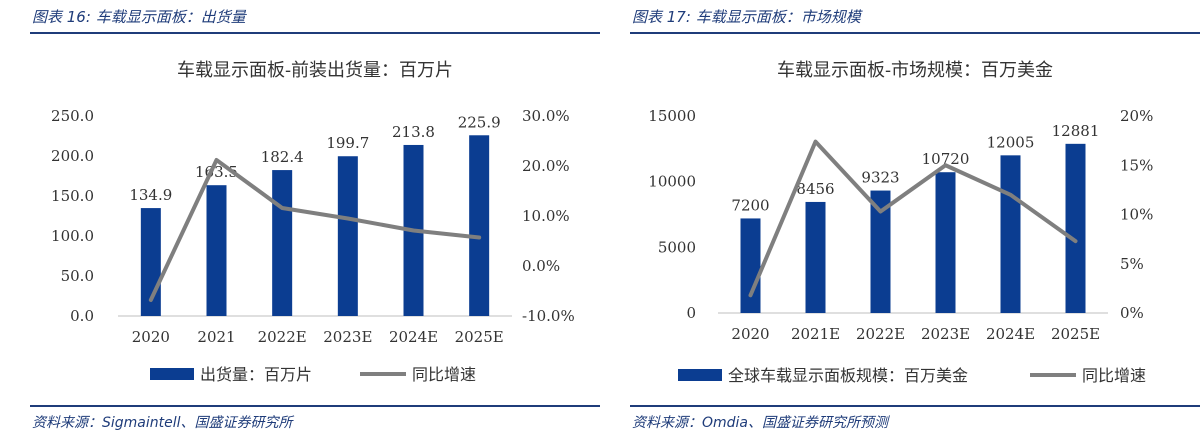  Describe the element at coordinates (216, 337) in the screenshot. I see `x-axis-category-label: 2021` at that location.